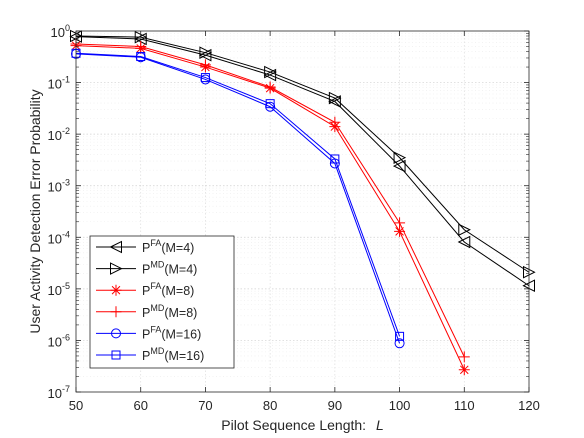 This screenshot has height=438, width=584. Describe the element at coordinates (66, 389) in the screenshot. I see `y-tick-label-exponent: -7` at that location.